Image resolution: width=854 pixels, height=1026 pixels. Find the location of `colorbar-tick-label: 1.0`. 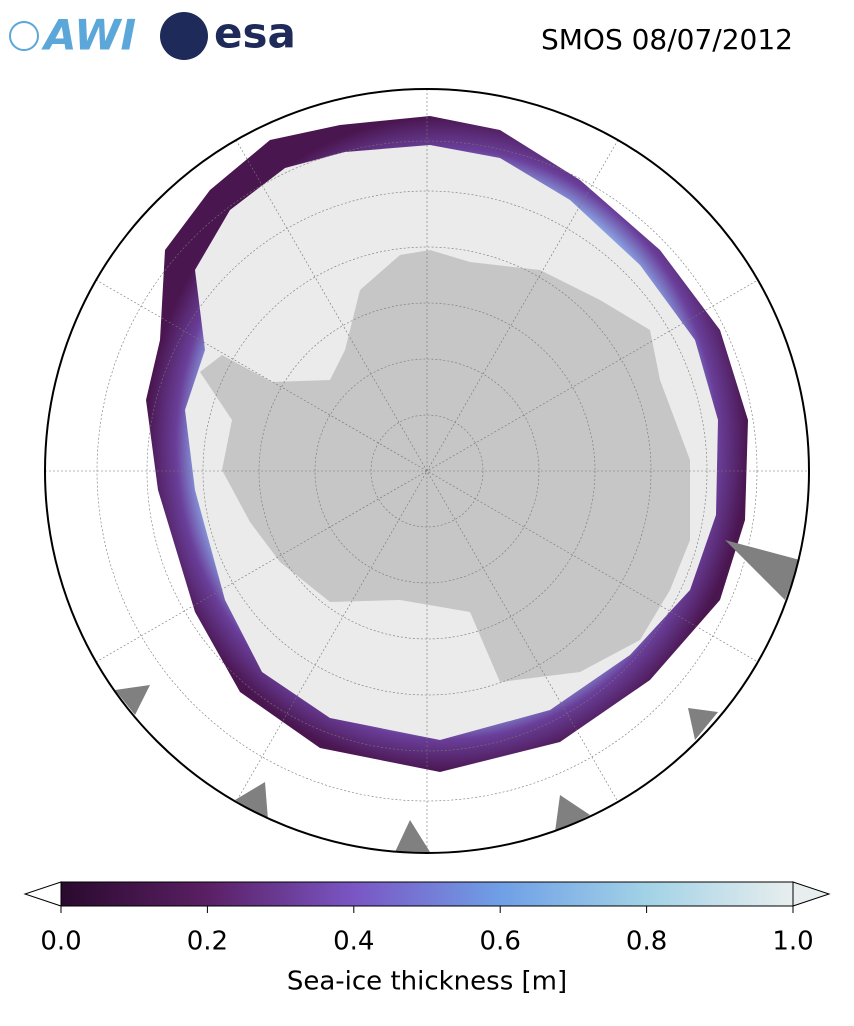

colorbar-tick-label: 1.0 is located at coordinates (792, 942).